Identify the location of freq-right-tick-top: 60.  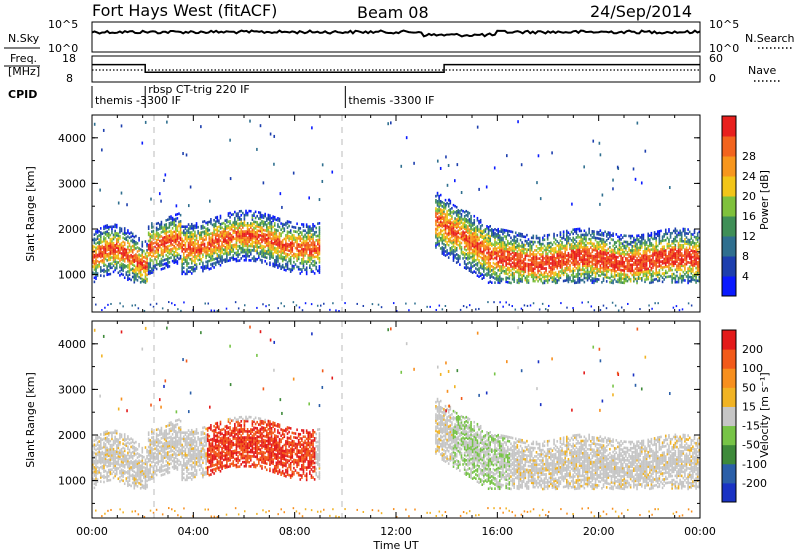
(716, 58).